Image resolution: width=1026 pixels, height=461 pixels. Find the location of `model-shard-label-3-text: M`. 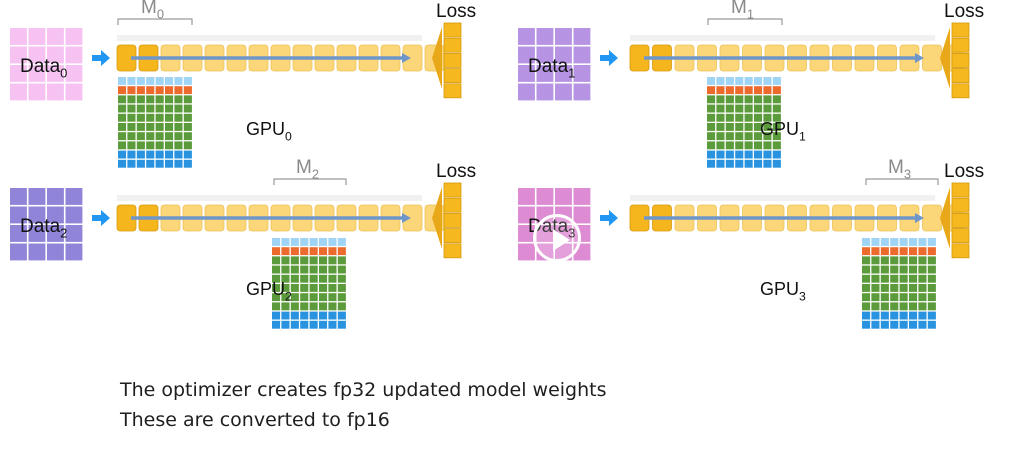

model-shard-label-3-text: M is located at coordinates (896, 167).